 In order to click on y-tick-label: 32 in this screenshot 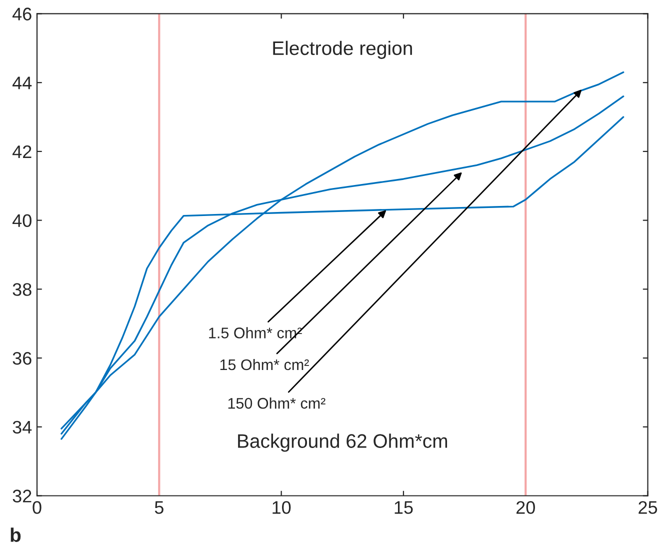, I will do `click(22, 496)`.